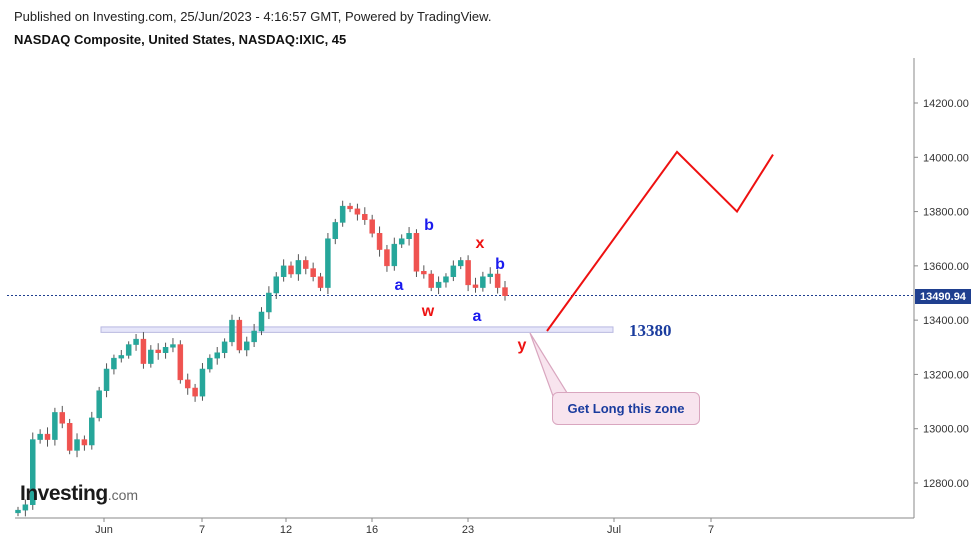 The height and width of the screenshot is (541, 978). Describe the element at coordinates (946, 158) in the screenshot. I see `y-tick-label: 14000.00` at that location.